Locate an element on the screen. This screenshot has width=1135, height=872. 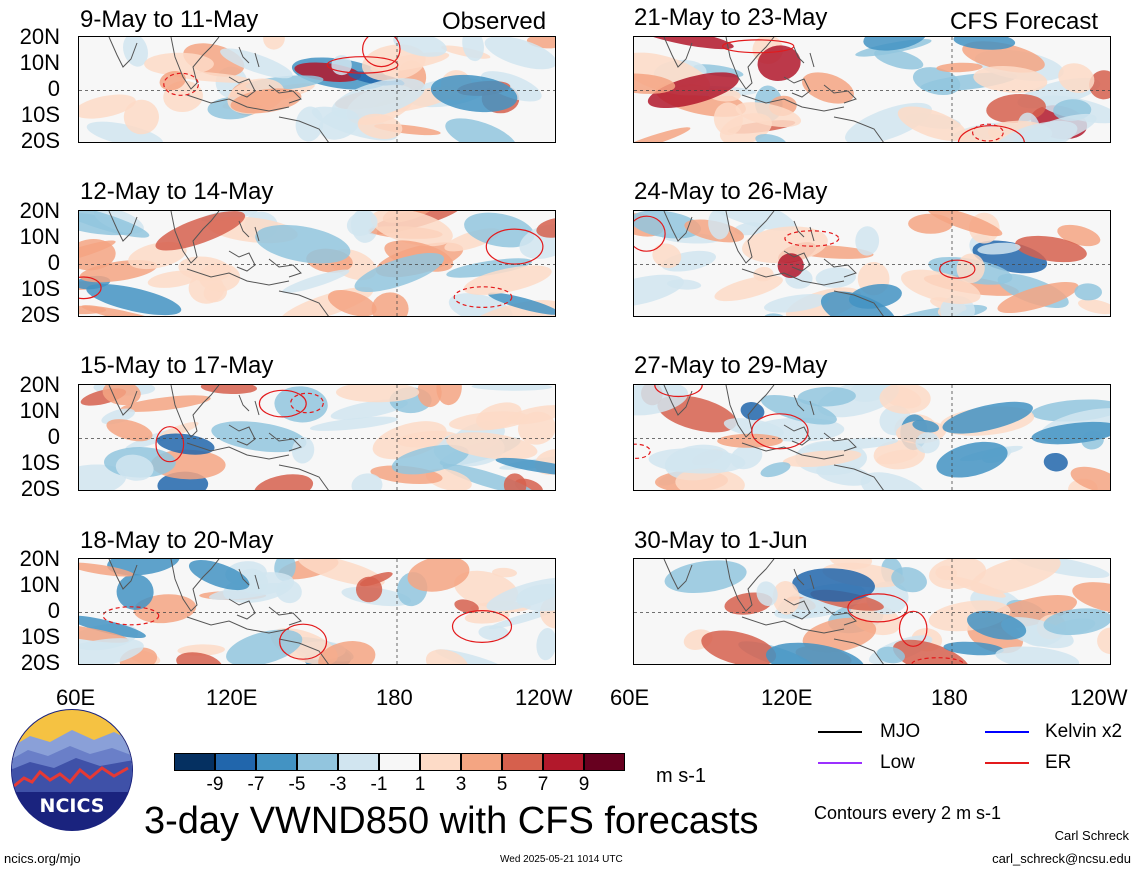
xtick-left-120e: 120E is located at coordinates (232, 697).